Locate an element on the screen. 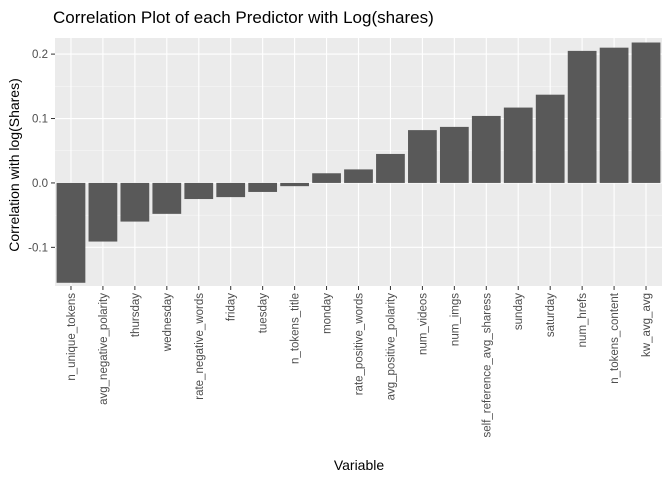 The width and height of the screenshot is (672, 480). y-axis-title: Correlation with log(Shares) is located at coordinates (14, 165).